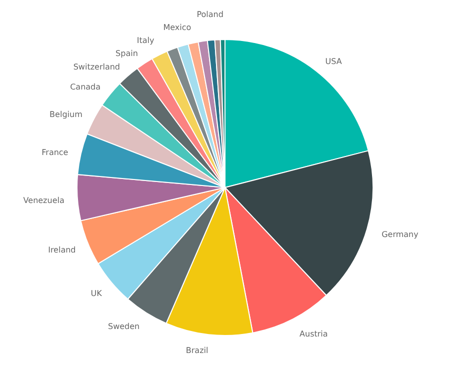 Image resolution: width=450 pixels, height=375 pixels. What do you see at coordinates (124, 327) in the screenshot?
I see `slice-label: Sweden` at bounding box center [124, 327].